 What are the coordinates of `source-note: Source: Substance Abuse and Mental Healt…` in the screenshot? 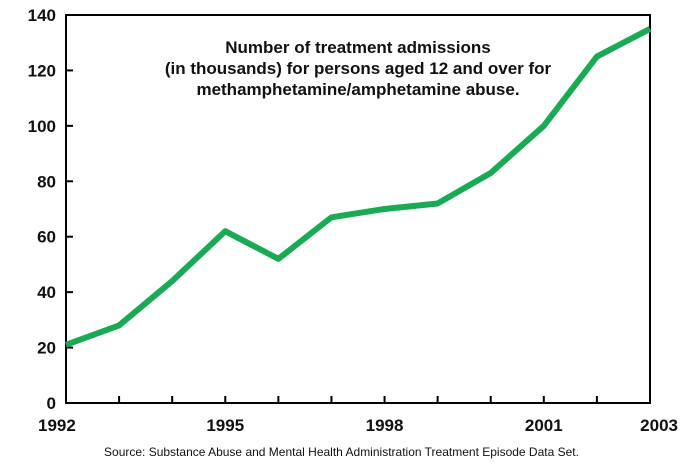 It's located at (341, 452).